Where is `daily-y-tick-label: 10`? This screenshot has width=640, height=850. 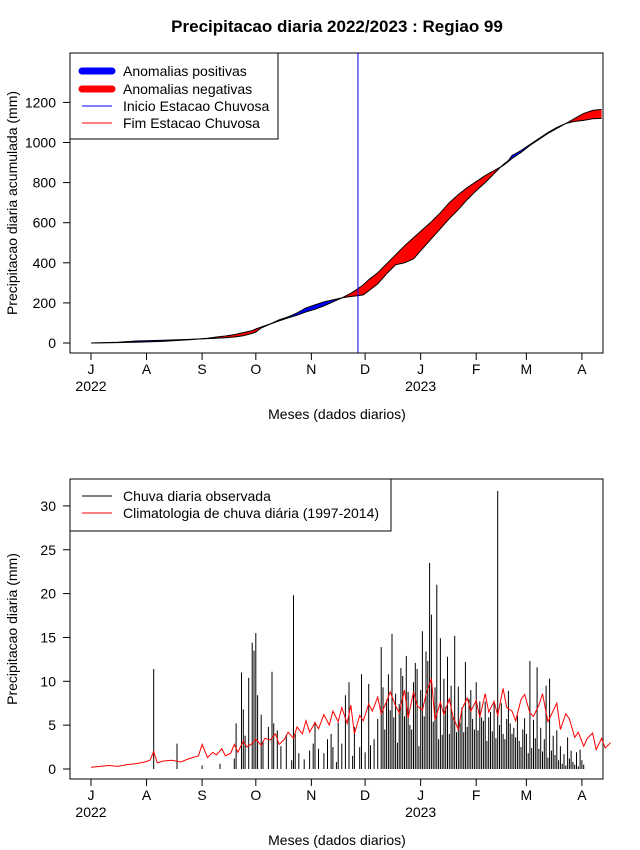 daily-y-tick-label: 10 is located at coordinates (48, 681).